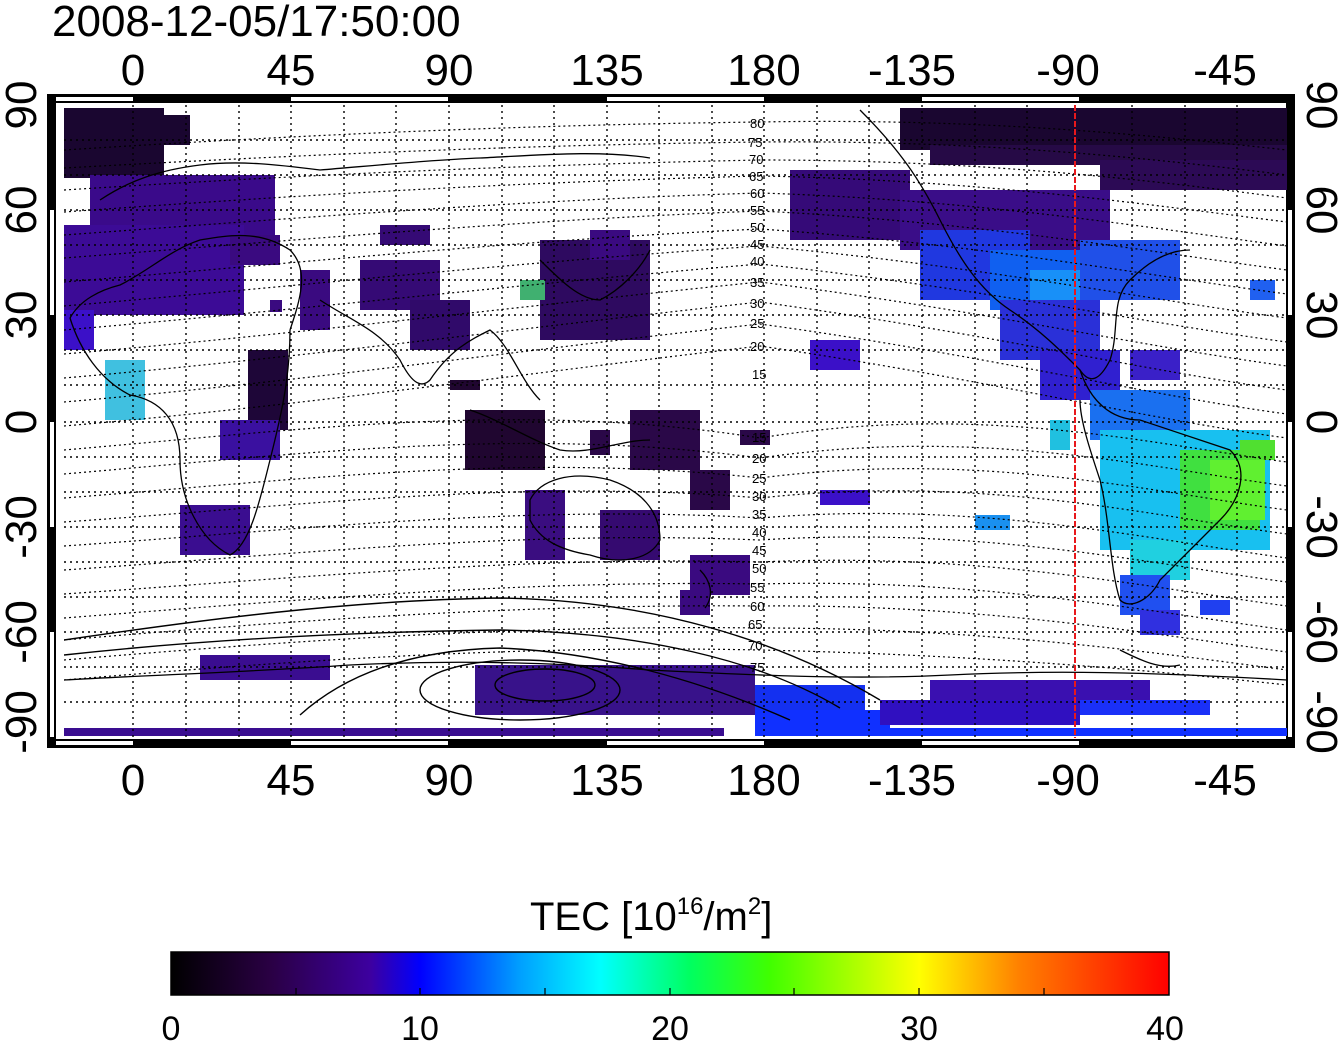  What do you see at coordinates (1165, 1026) in the screenshot?
I see `colorbar-tick-label: 40` at bounding box center [1165, 1026].